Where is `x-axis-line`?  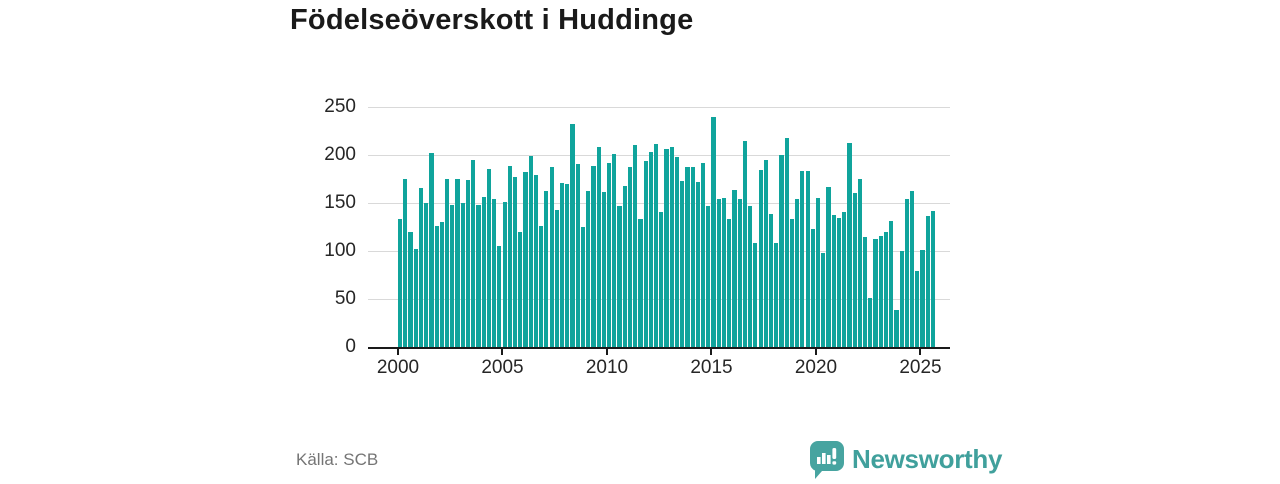 x-axis-line is located at coordinates (659, 348).